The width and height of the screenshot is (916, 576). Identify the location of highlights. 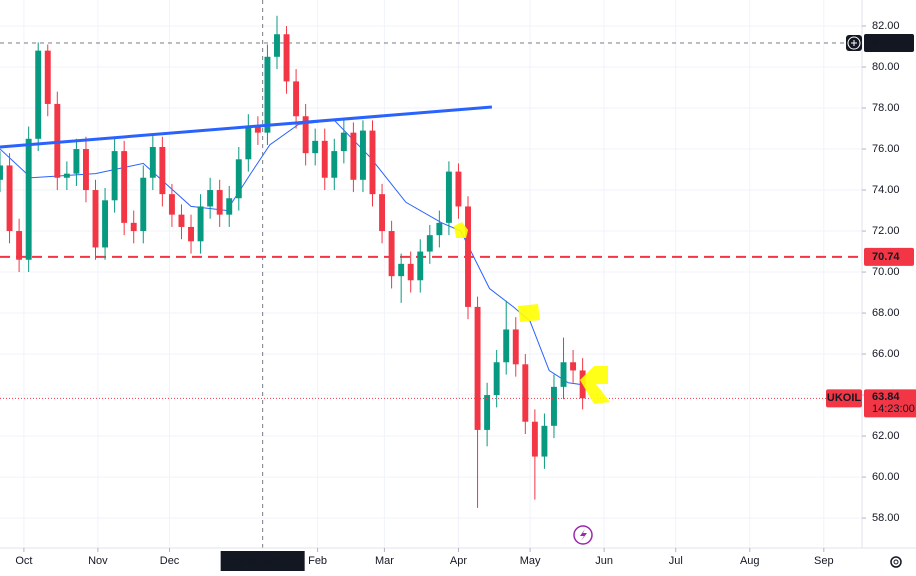
(532, 313).